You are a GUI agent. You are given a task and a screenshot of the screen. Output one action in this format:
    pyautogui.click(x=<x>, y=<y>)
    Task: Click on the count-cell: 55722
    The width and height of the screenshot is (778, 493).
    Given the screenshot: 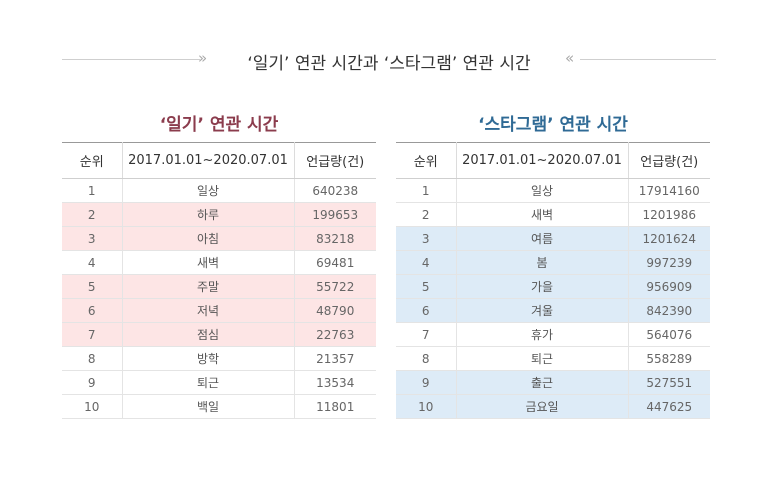 What is the action you would take?
    pyautogui.click(x=335, y=286)
    